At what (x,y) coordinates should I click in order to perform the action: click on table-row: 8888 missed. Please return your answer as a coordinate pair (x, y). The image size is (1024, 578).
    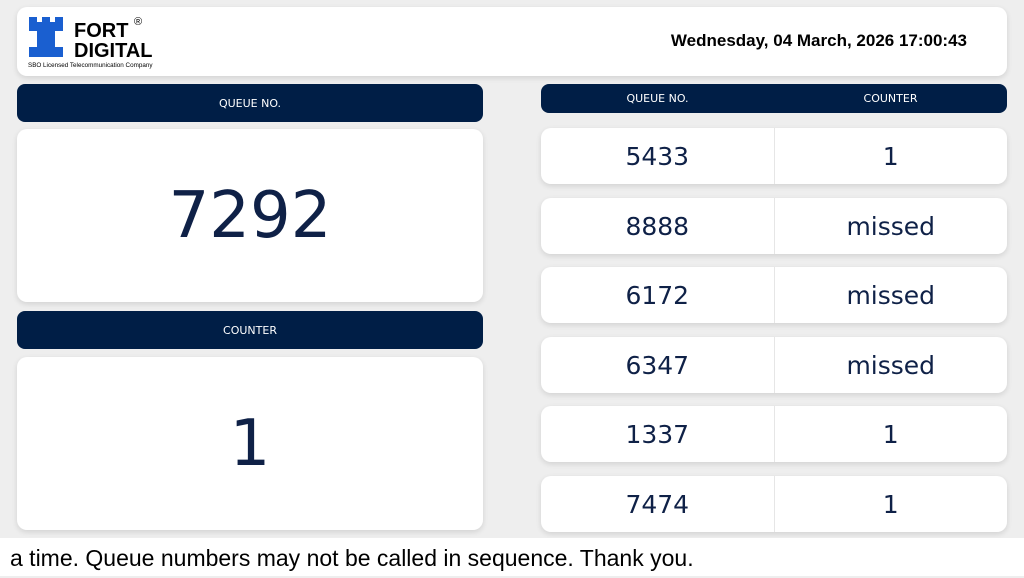
    Looking at the image, I should click on (774, 226).